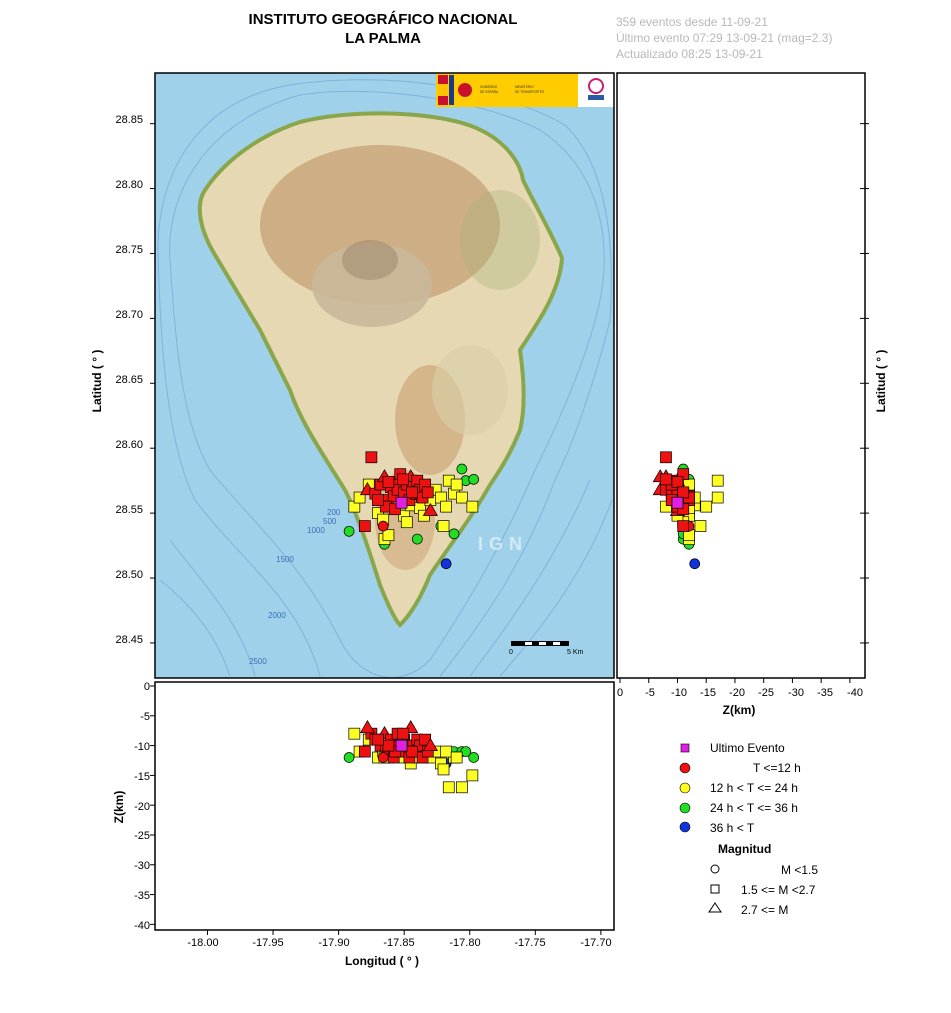  What do you see at coordinates (595, 943) in the screenshot?
I see `lon-tick-label: -17.70` at bounding box center [595, 943].